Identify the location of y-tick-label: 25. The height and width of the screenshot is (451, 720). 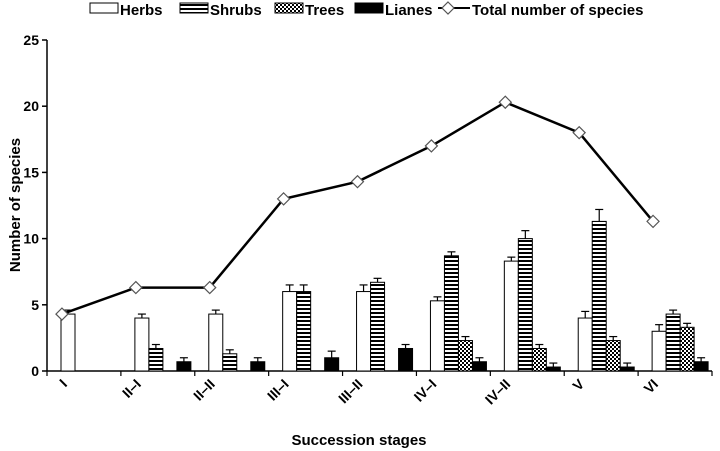
(31, 40).